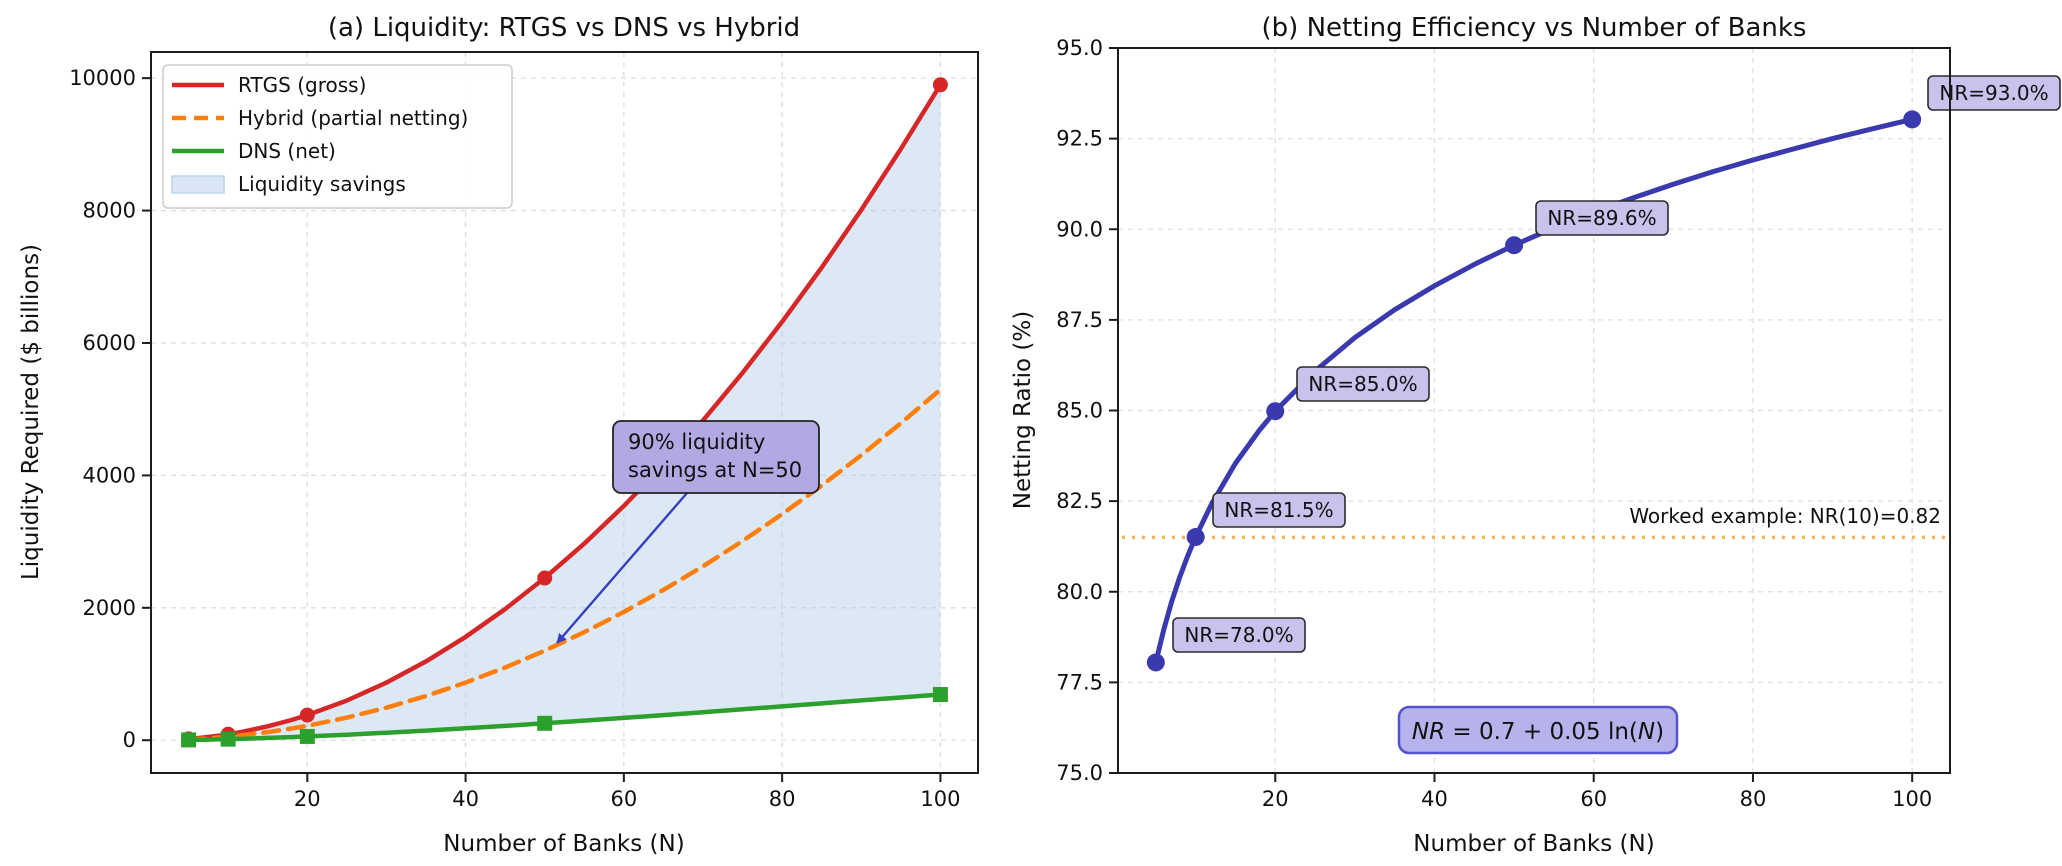 Image resolution: width=2062 pixels, height=866 pixels. What do you see at coordinates (31, 412) in the screenshot?
I see `panel-a-ylabel: Liquidity Required ($ billions)` at bounding box center [31, 412].